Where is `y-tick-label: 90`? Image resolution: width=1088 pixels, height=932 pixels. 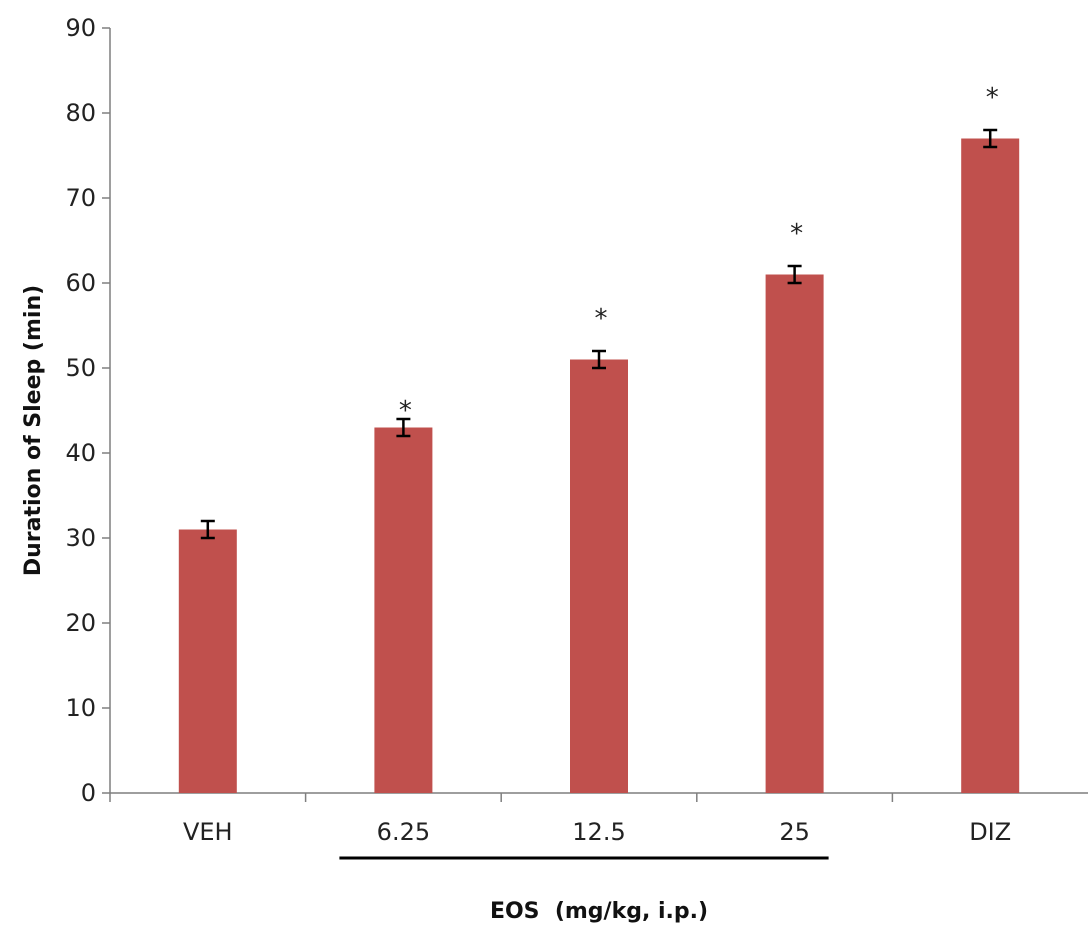
y-tick-label: 90 is located at coordinates (80, 28).